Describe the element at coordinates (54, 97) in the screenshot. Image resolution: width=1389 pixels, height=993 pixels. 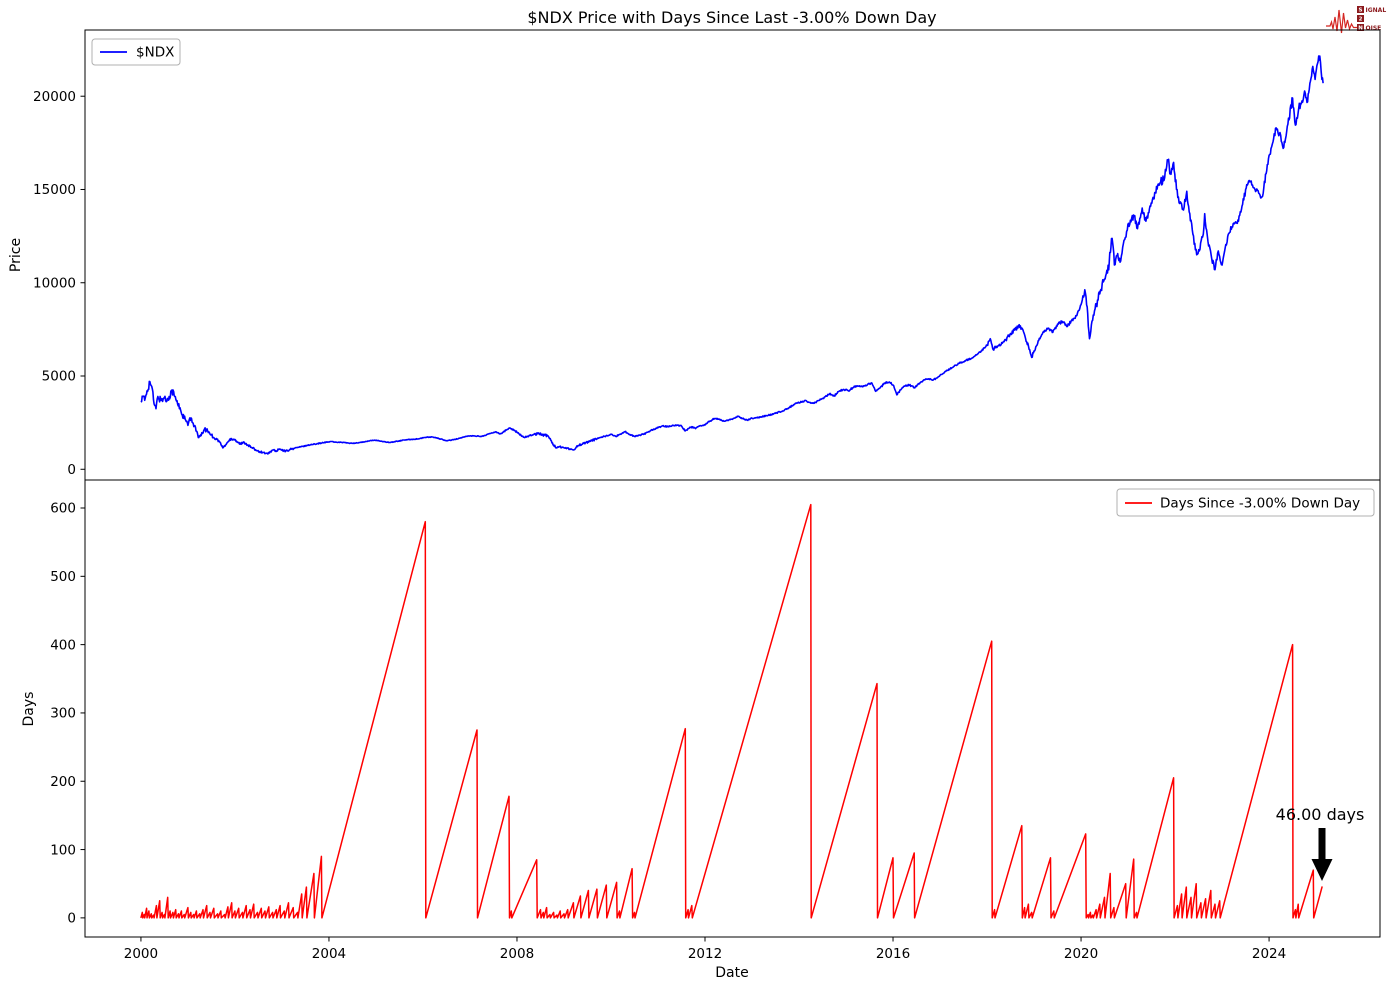
I see `y-tick-label: 20000` at that location.